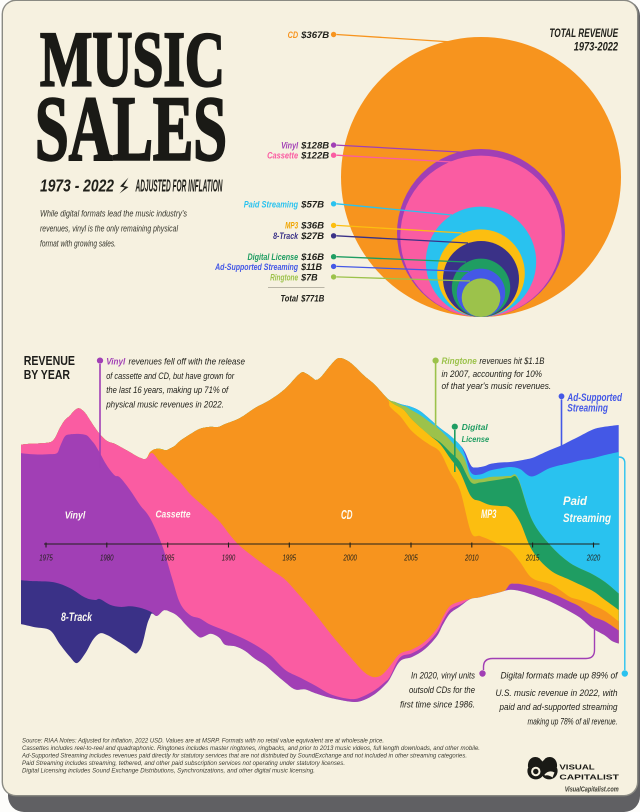 This screenshot has width=640, height=812. I want to click on svg-text: revenues hit $1.1B, so click(511, 361).